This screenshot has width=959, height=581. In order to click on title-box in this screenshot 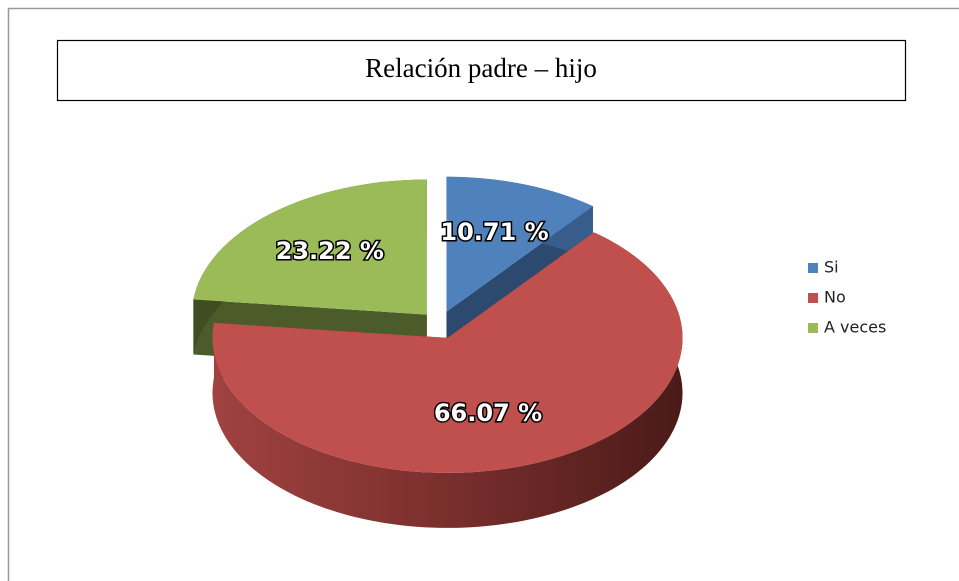, I will do `click(481, 70)`.